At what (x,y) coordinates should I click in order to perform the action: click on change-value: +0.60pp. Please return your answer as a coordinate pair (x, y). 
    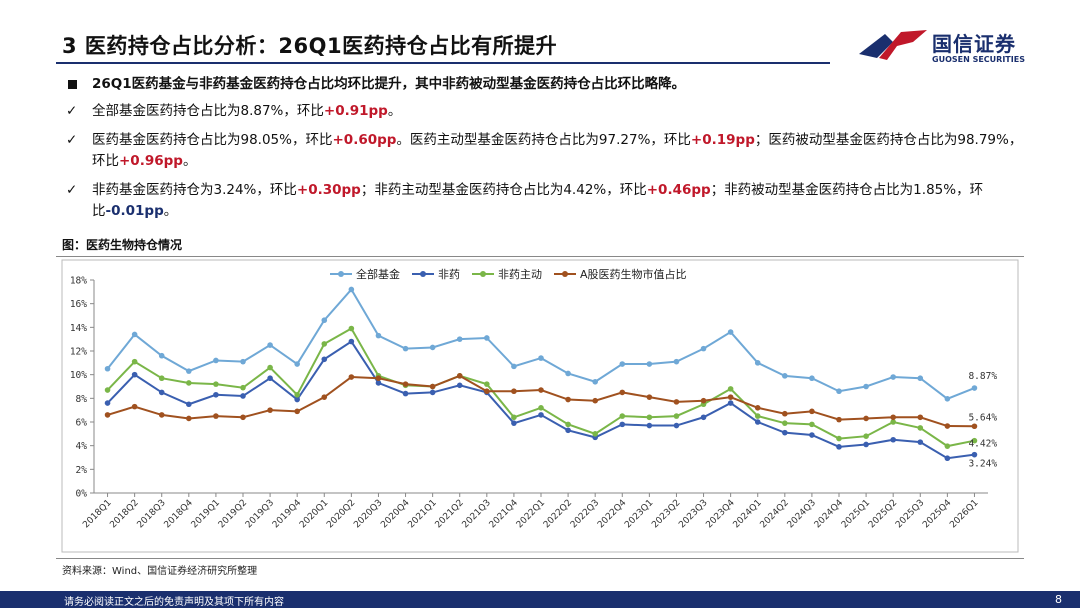
    Looking at the image, I should click on (364, 140).